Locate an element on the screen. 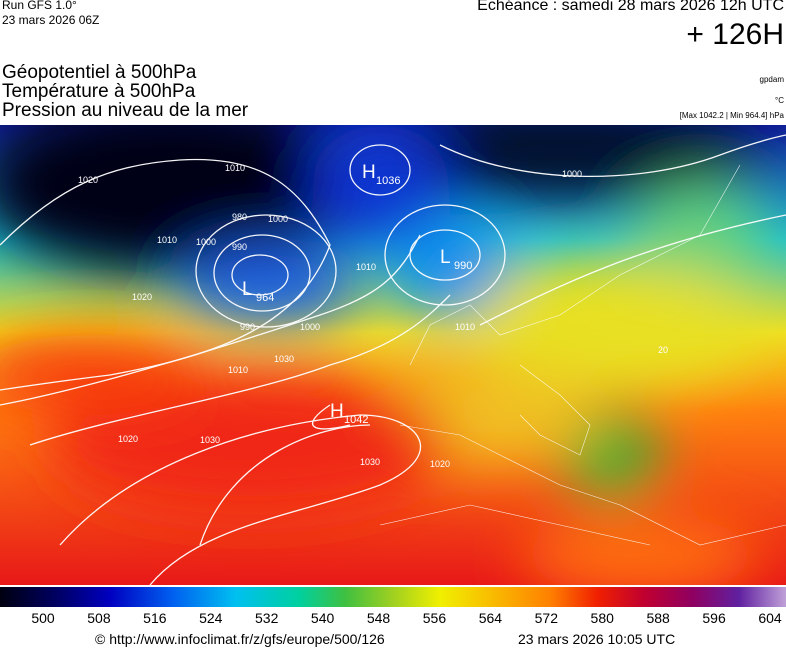  lead-time: + 126H is located at coordinates (735, 34).